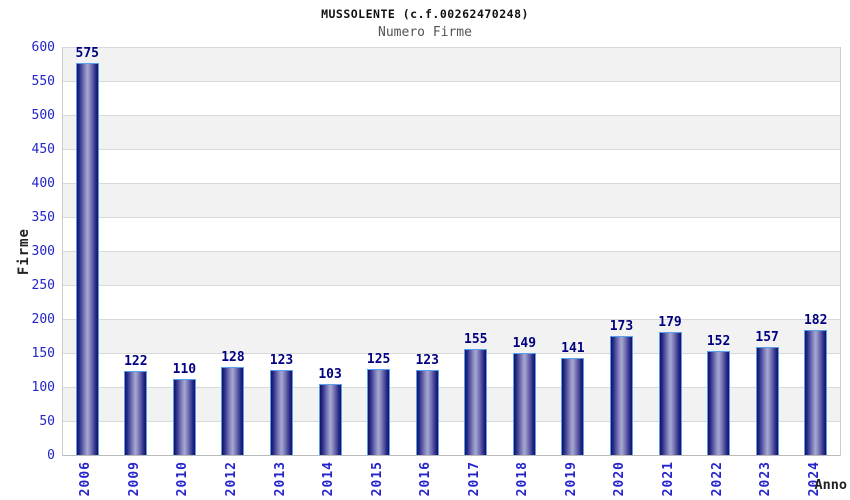  I want to click on x-tick-label-text: 2022, so click(717, 479).